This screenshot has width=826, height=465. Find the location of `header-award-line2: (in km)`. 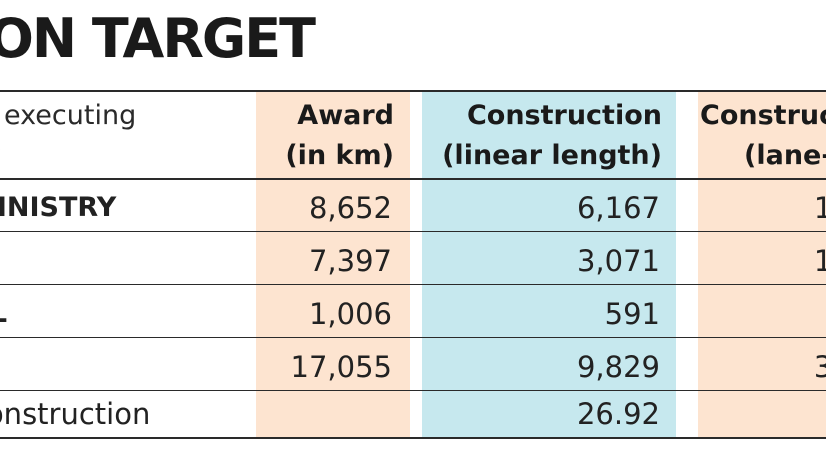

header-award-line2: (in km) is located at coordinates (339, 155).